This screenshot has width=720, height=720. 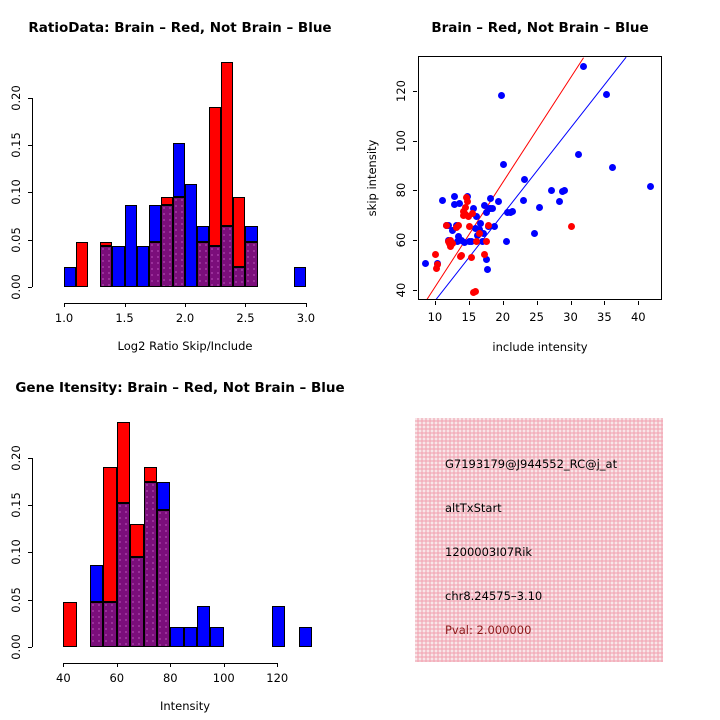 What do you see at coordinates (185, 346) in the screenshot?
I see `x-axis-title: Log2 Ratio Skip/Include` at bounding box center [185, 346].